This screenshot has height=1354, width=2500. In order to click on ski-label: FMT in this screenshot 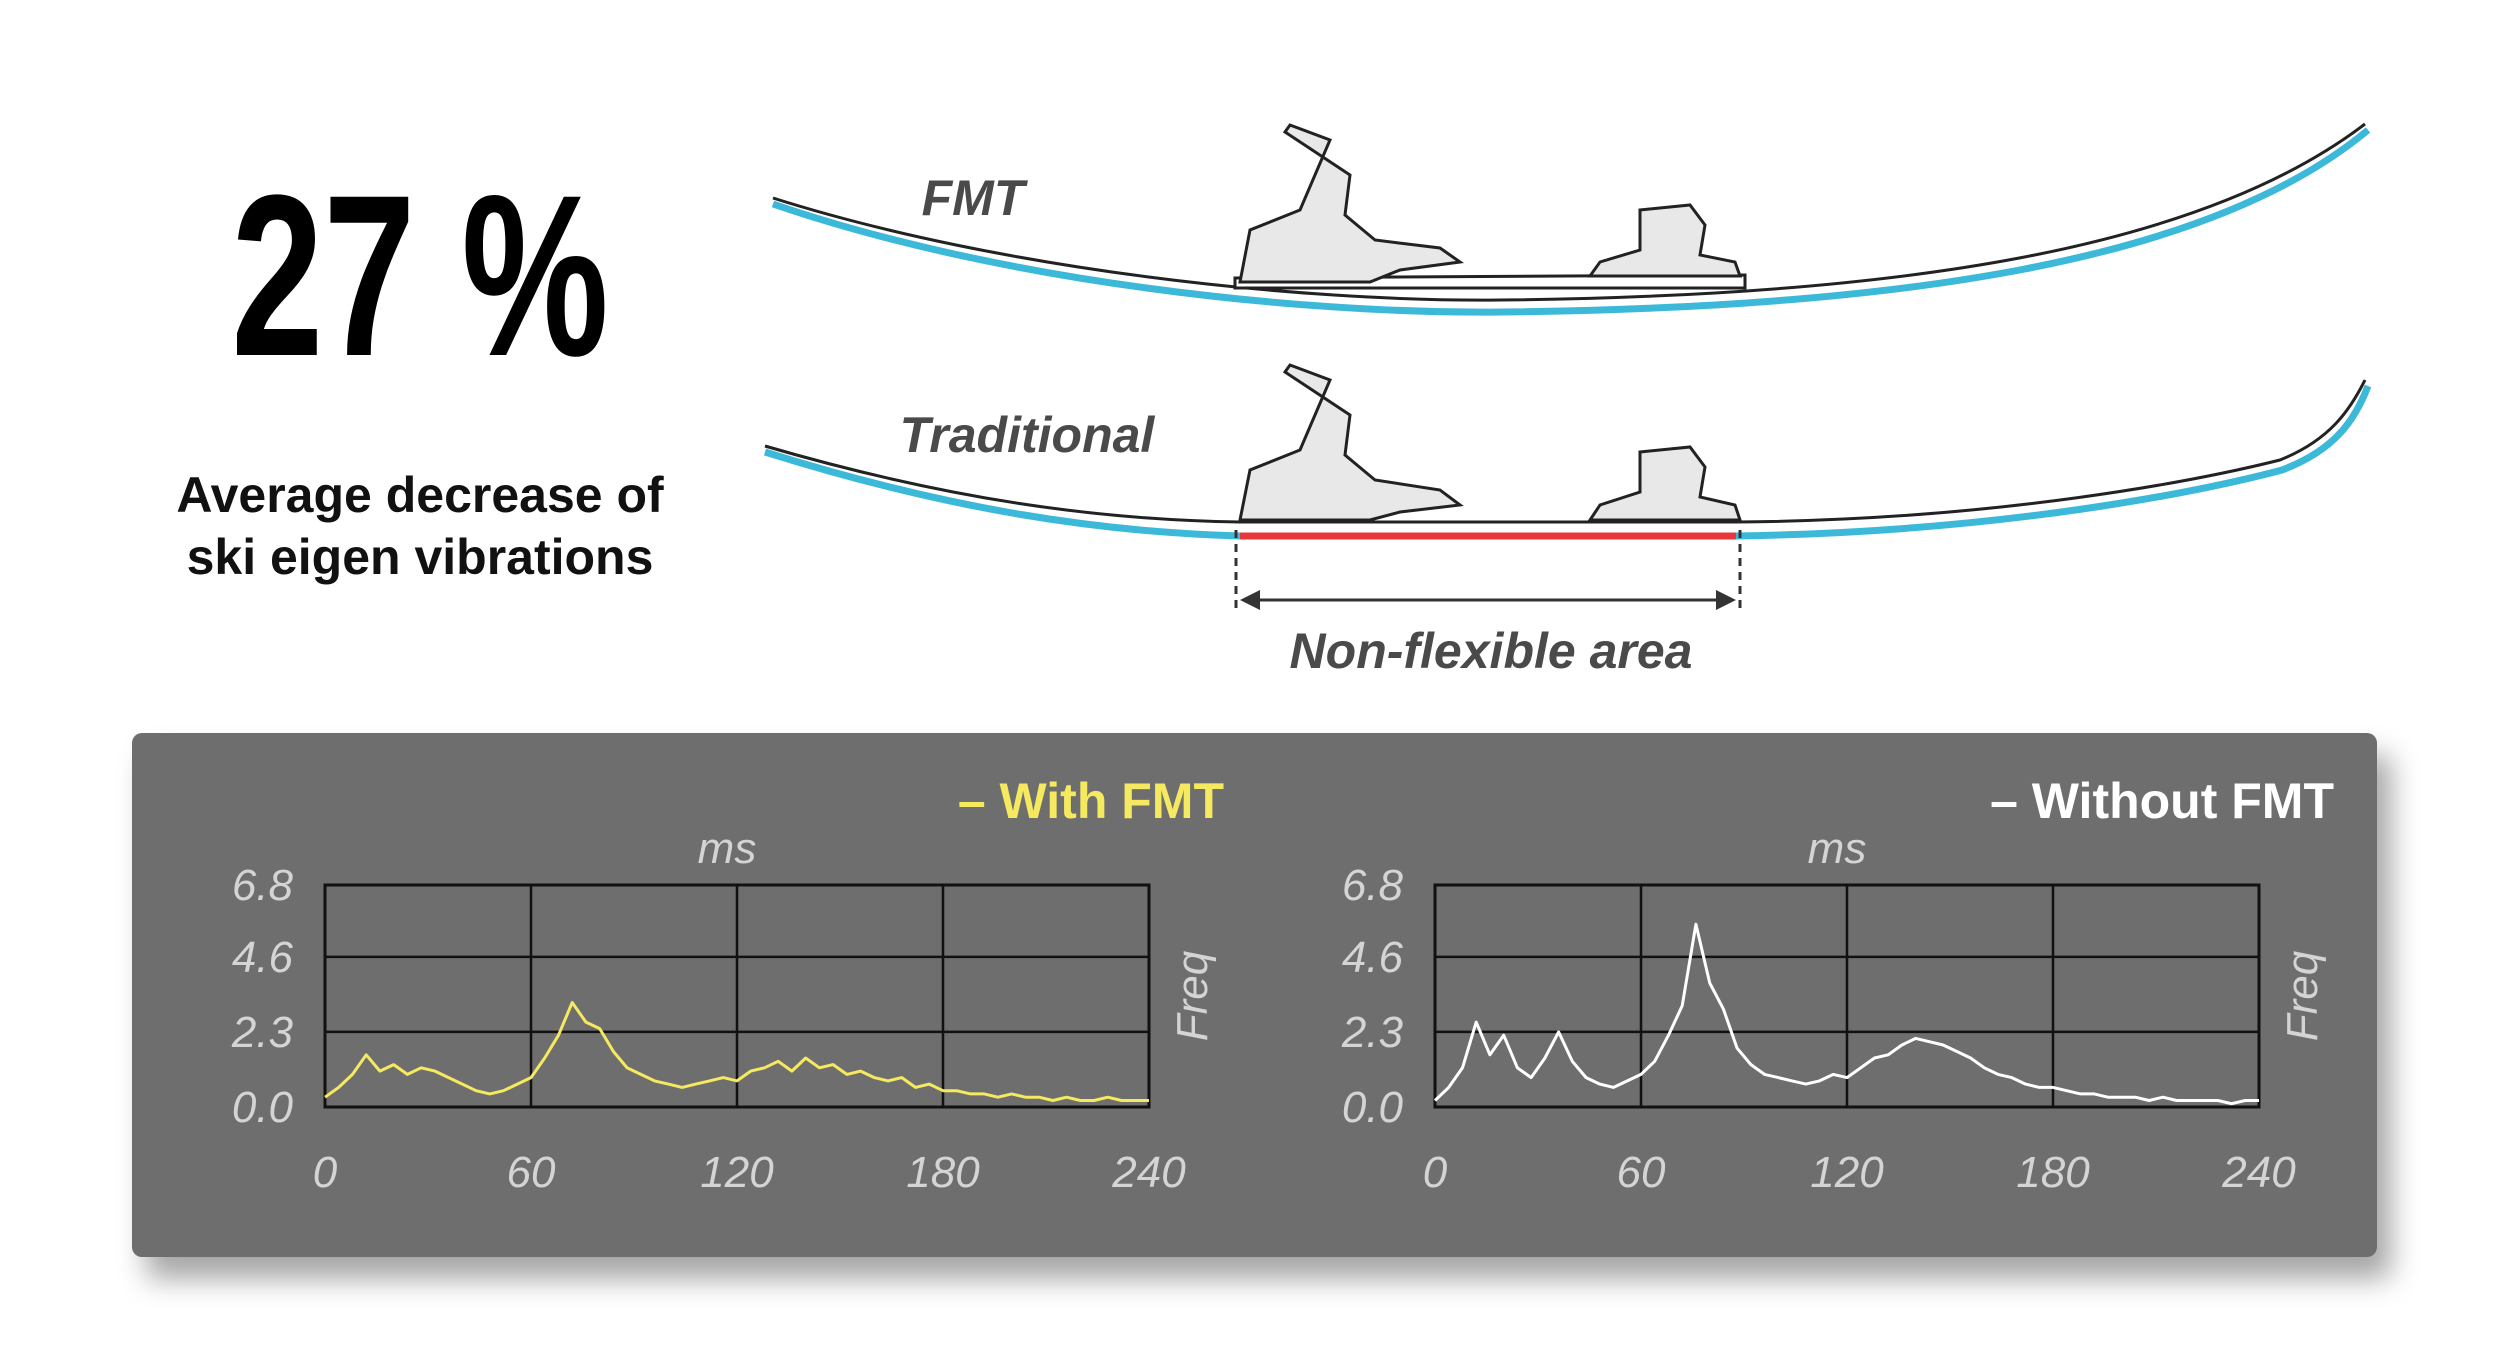, I will do `click(975, 198)`.